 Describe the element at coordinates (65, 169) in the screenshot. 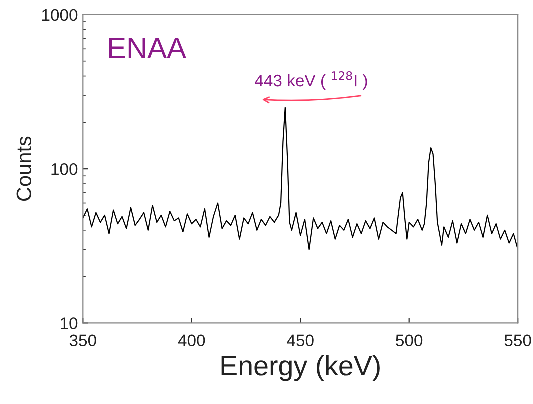

I see `y-tick-label: 100` at that location.